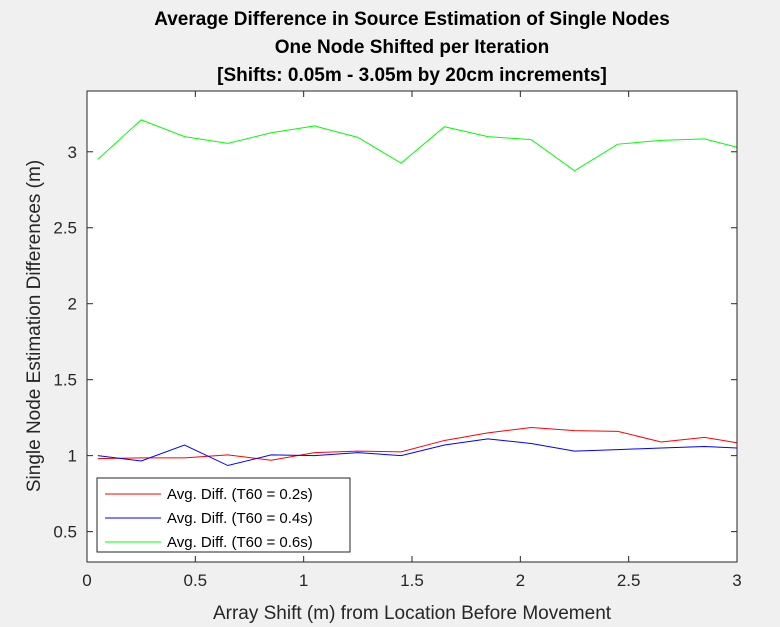 The width and height of the screenshot is (780, 627). I want to click on y-tick-label: 2, so click(72, 304).